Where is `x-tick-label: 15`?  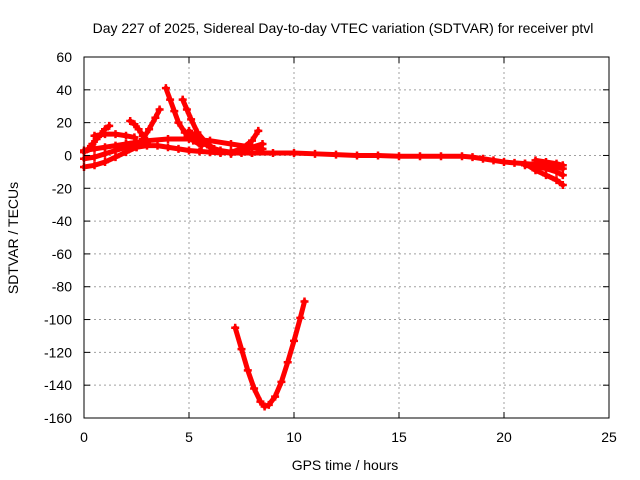 x-tick-label: 15 is located at coordinates (399, 437).